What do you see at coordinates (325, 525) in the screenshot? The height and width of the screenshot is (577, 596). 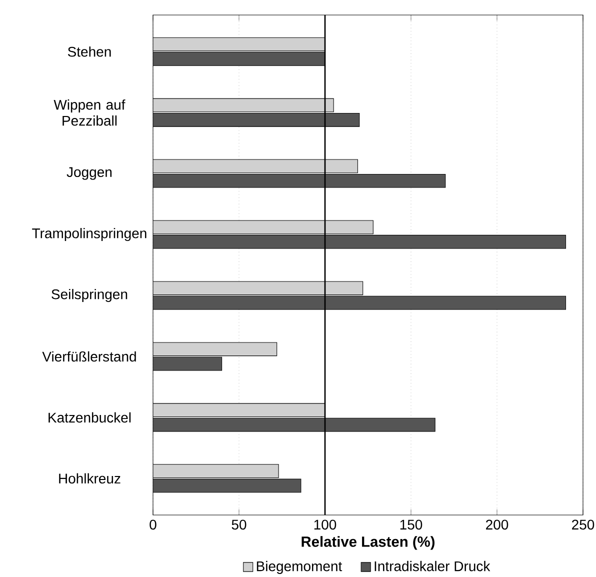 I see `x-tick-label: 100` at bounding box center [325, 525].